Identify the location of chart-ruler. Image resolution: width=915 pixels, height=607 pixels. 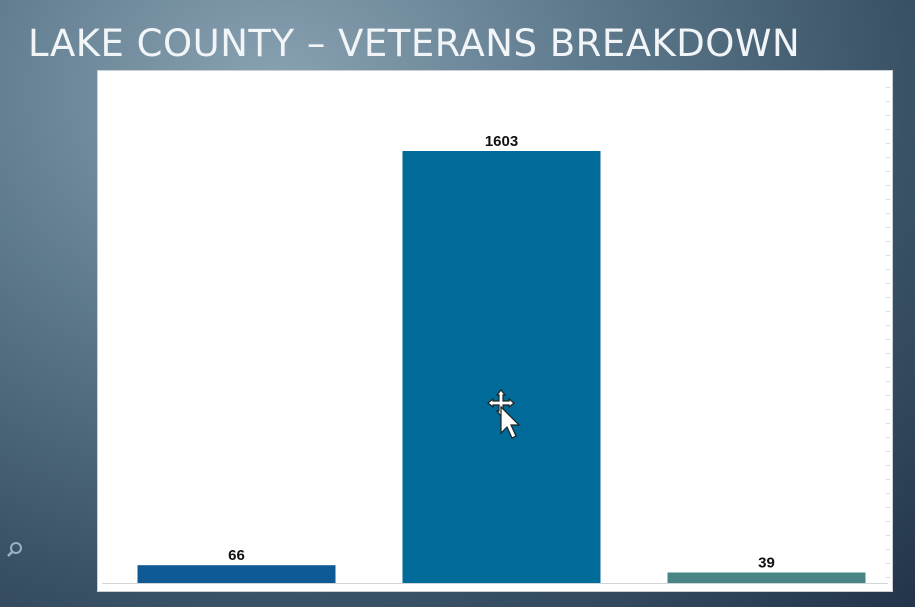
(888, 337).